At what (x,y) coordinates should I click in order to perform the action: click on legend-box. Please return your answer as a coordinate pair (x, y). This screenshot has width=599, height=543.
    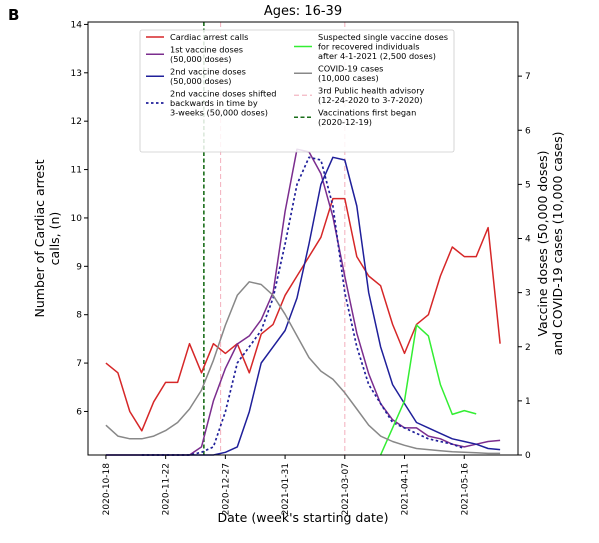
    Looking at the image, I should click on (297, 91).